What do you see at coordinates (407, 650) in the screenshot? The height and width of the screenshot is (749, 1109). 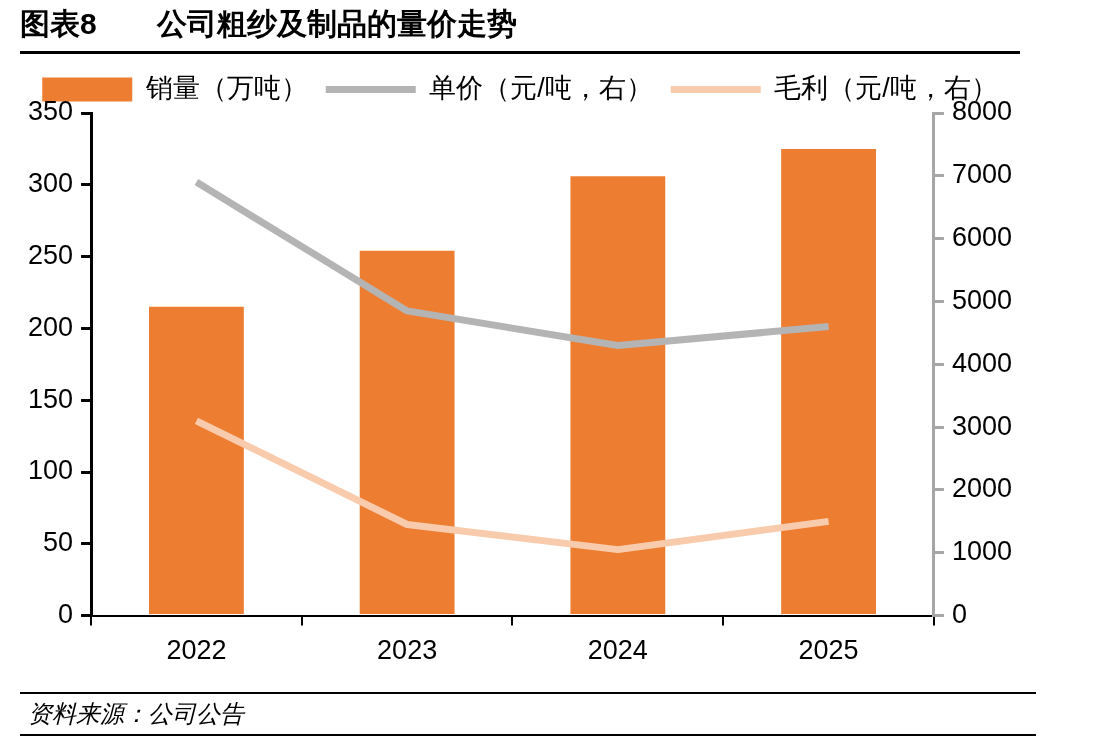 I see `x-tick-label: 2023` at bounding box center [407, 650].